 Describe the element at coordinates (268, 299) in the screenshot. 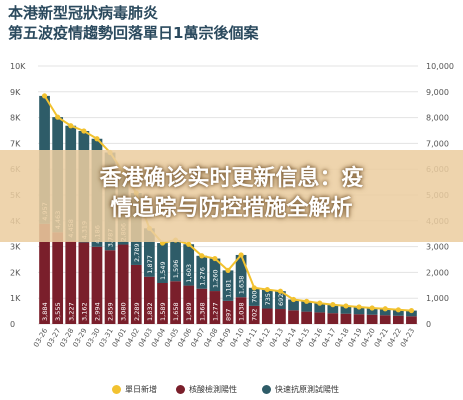

I see `data-label-rat: 735` at that location.